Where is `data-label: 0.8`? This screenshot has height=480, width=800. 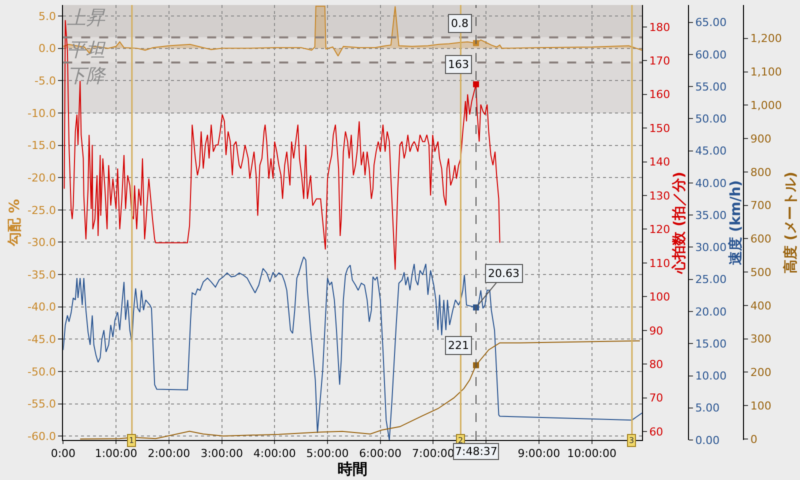
data-label: 0.8 is located at coordinates (459, 23).